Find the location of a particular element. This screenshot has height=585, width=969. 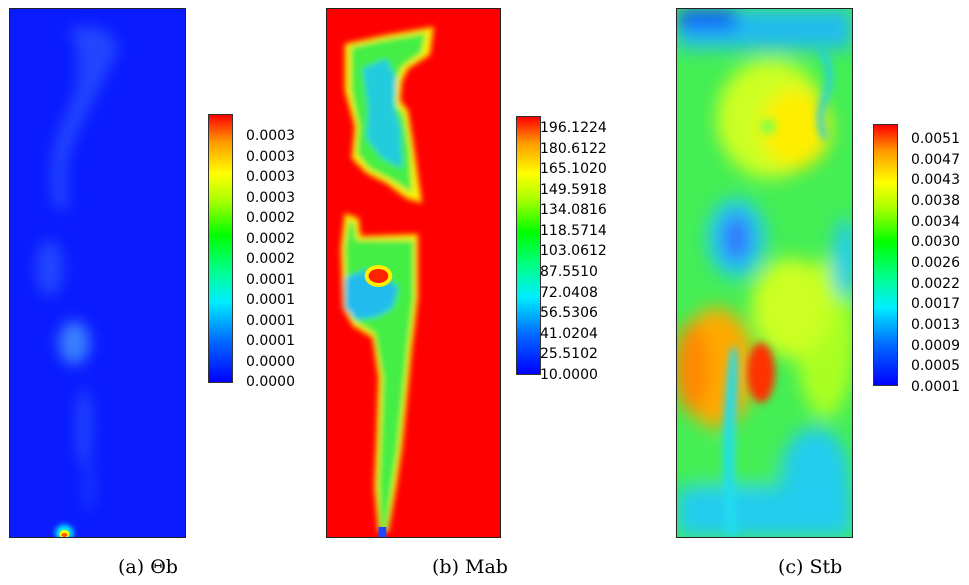

tick-label: 0.0038 is located at coordinates (935, 200).